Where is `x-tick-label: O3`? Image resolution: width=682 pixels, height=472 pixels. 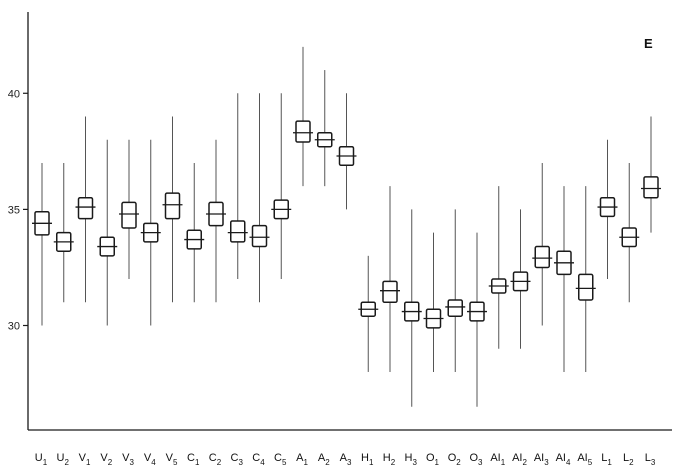 x-tick-label: O3 is located at coordinates (476, 459).